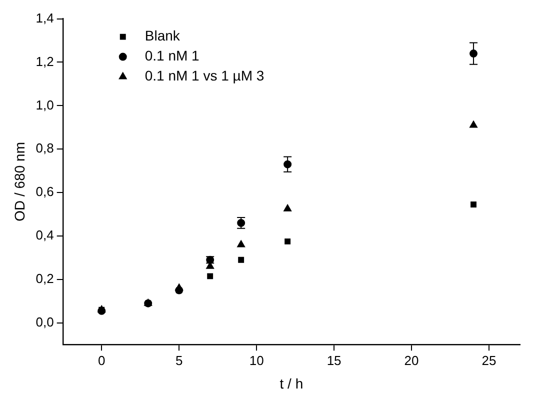 Image resolution: width=536 pixels, height=405 pixels. I want to click on legend-label: 0.1 nM 1, so click(172, 56).